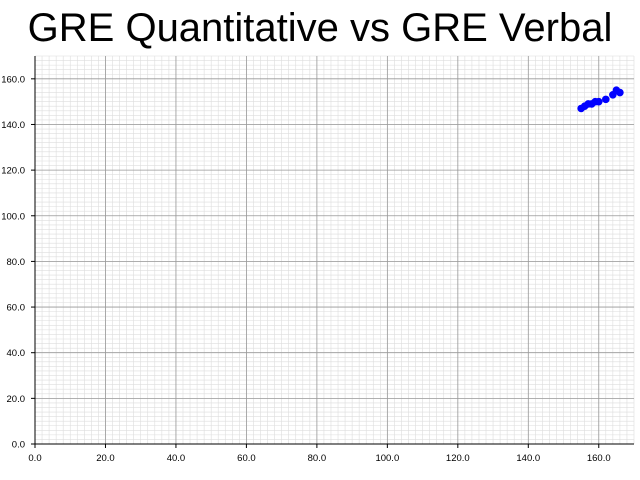 Image resolution: width=640 pixels, height=480 pixels. Describe the element at coordinates (16, 353) in the screenshot. I see `y-tick-label: 40.0` at that location.